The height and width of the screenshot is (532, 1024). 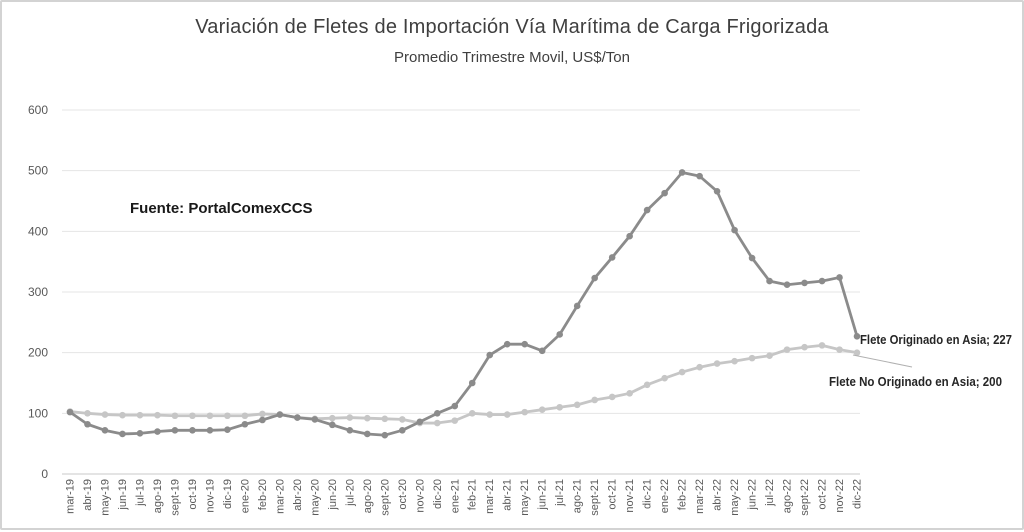 I want to click on source-note: Fuente: PortalComexCCS, so click(x=221, y=208).